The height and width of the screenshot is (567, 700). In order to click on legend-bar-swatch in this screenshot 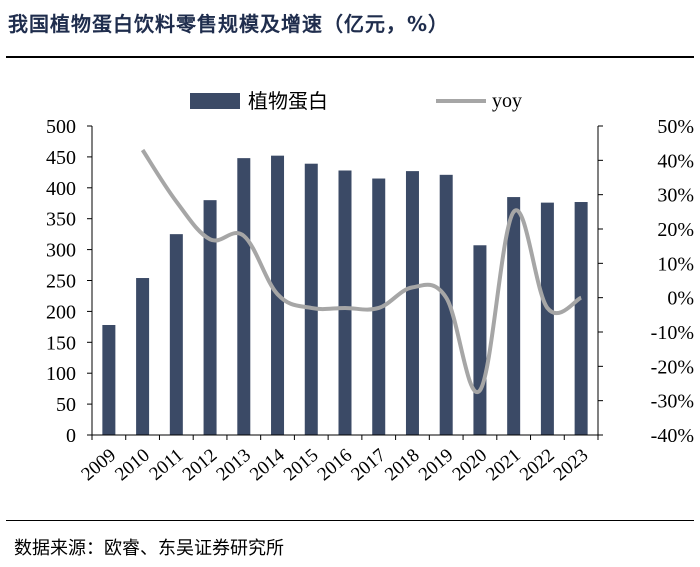, I will do `click(215, 101)`.